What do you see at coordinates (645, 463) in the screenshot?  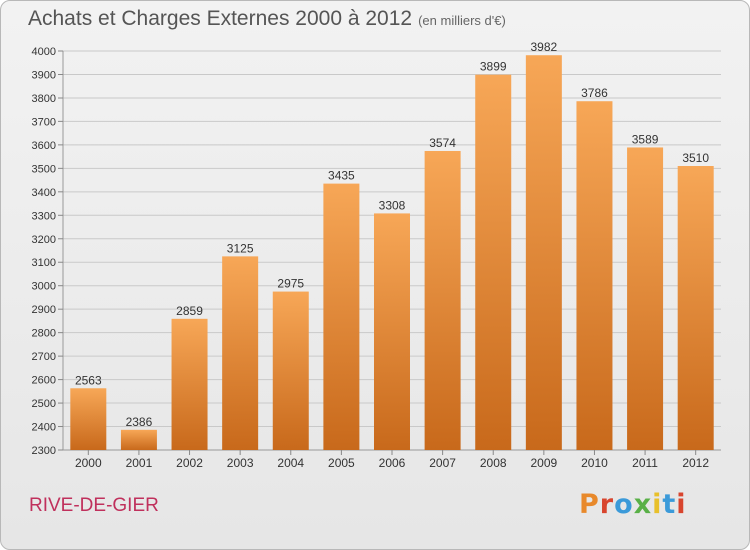 I see `x-tick-label-2011: 2011` at bounding box center [645, 463].